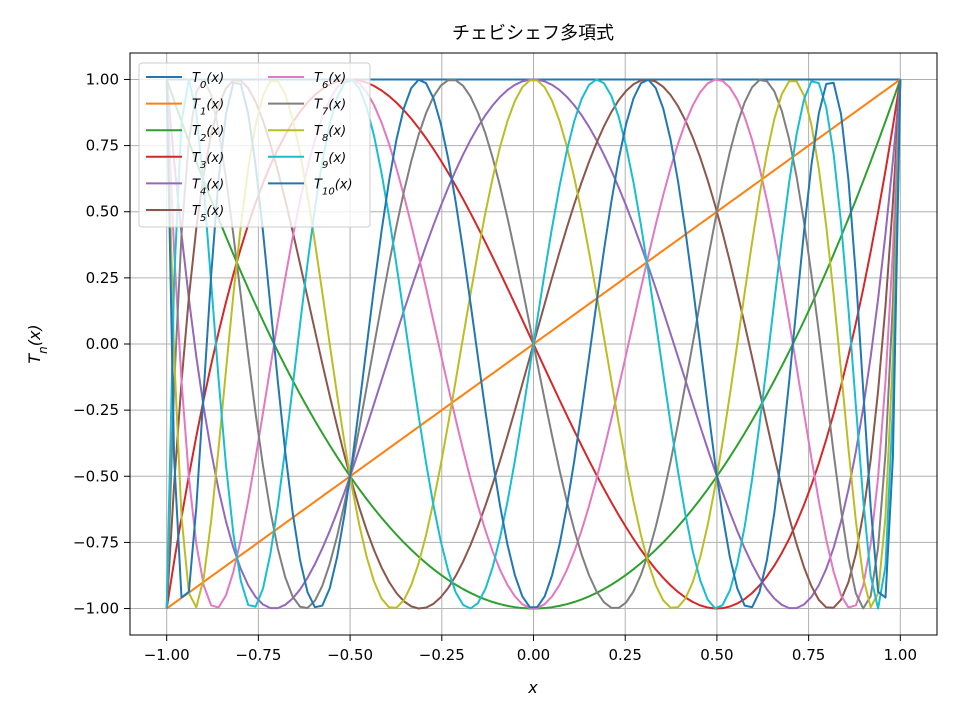  I want to click on x-tick-label: −0.75, so click(258, 655).